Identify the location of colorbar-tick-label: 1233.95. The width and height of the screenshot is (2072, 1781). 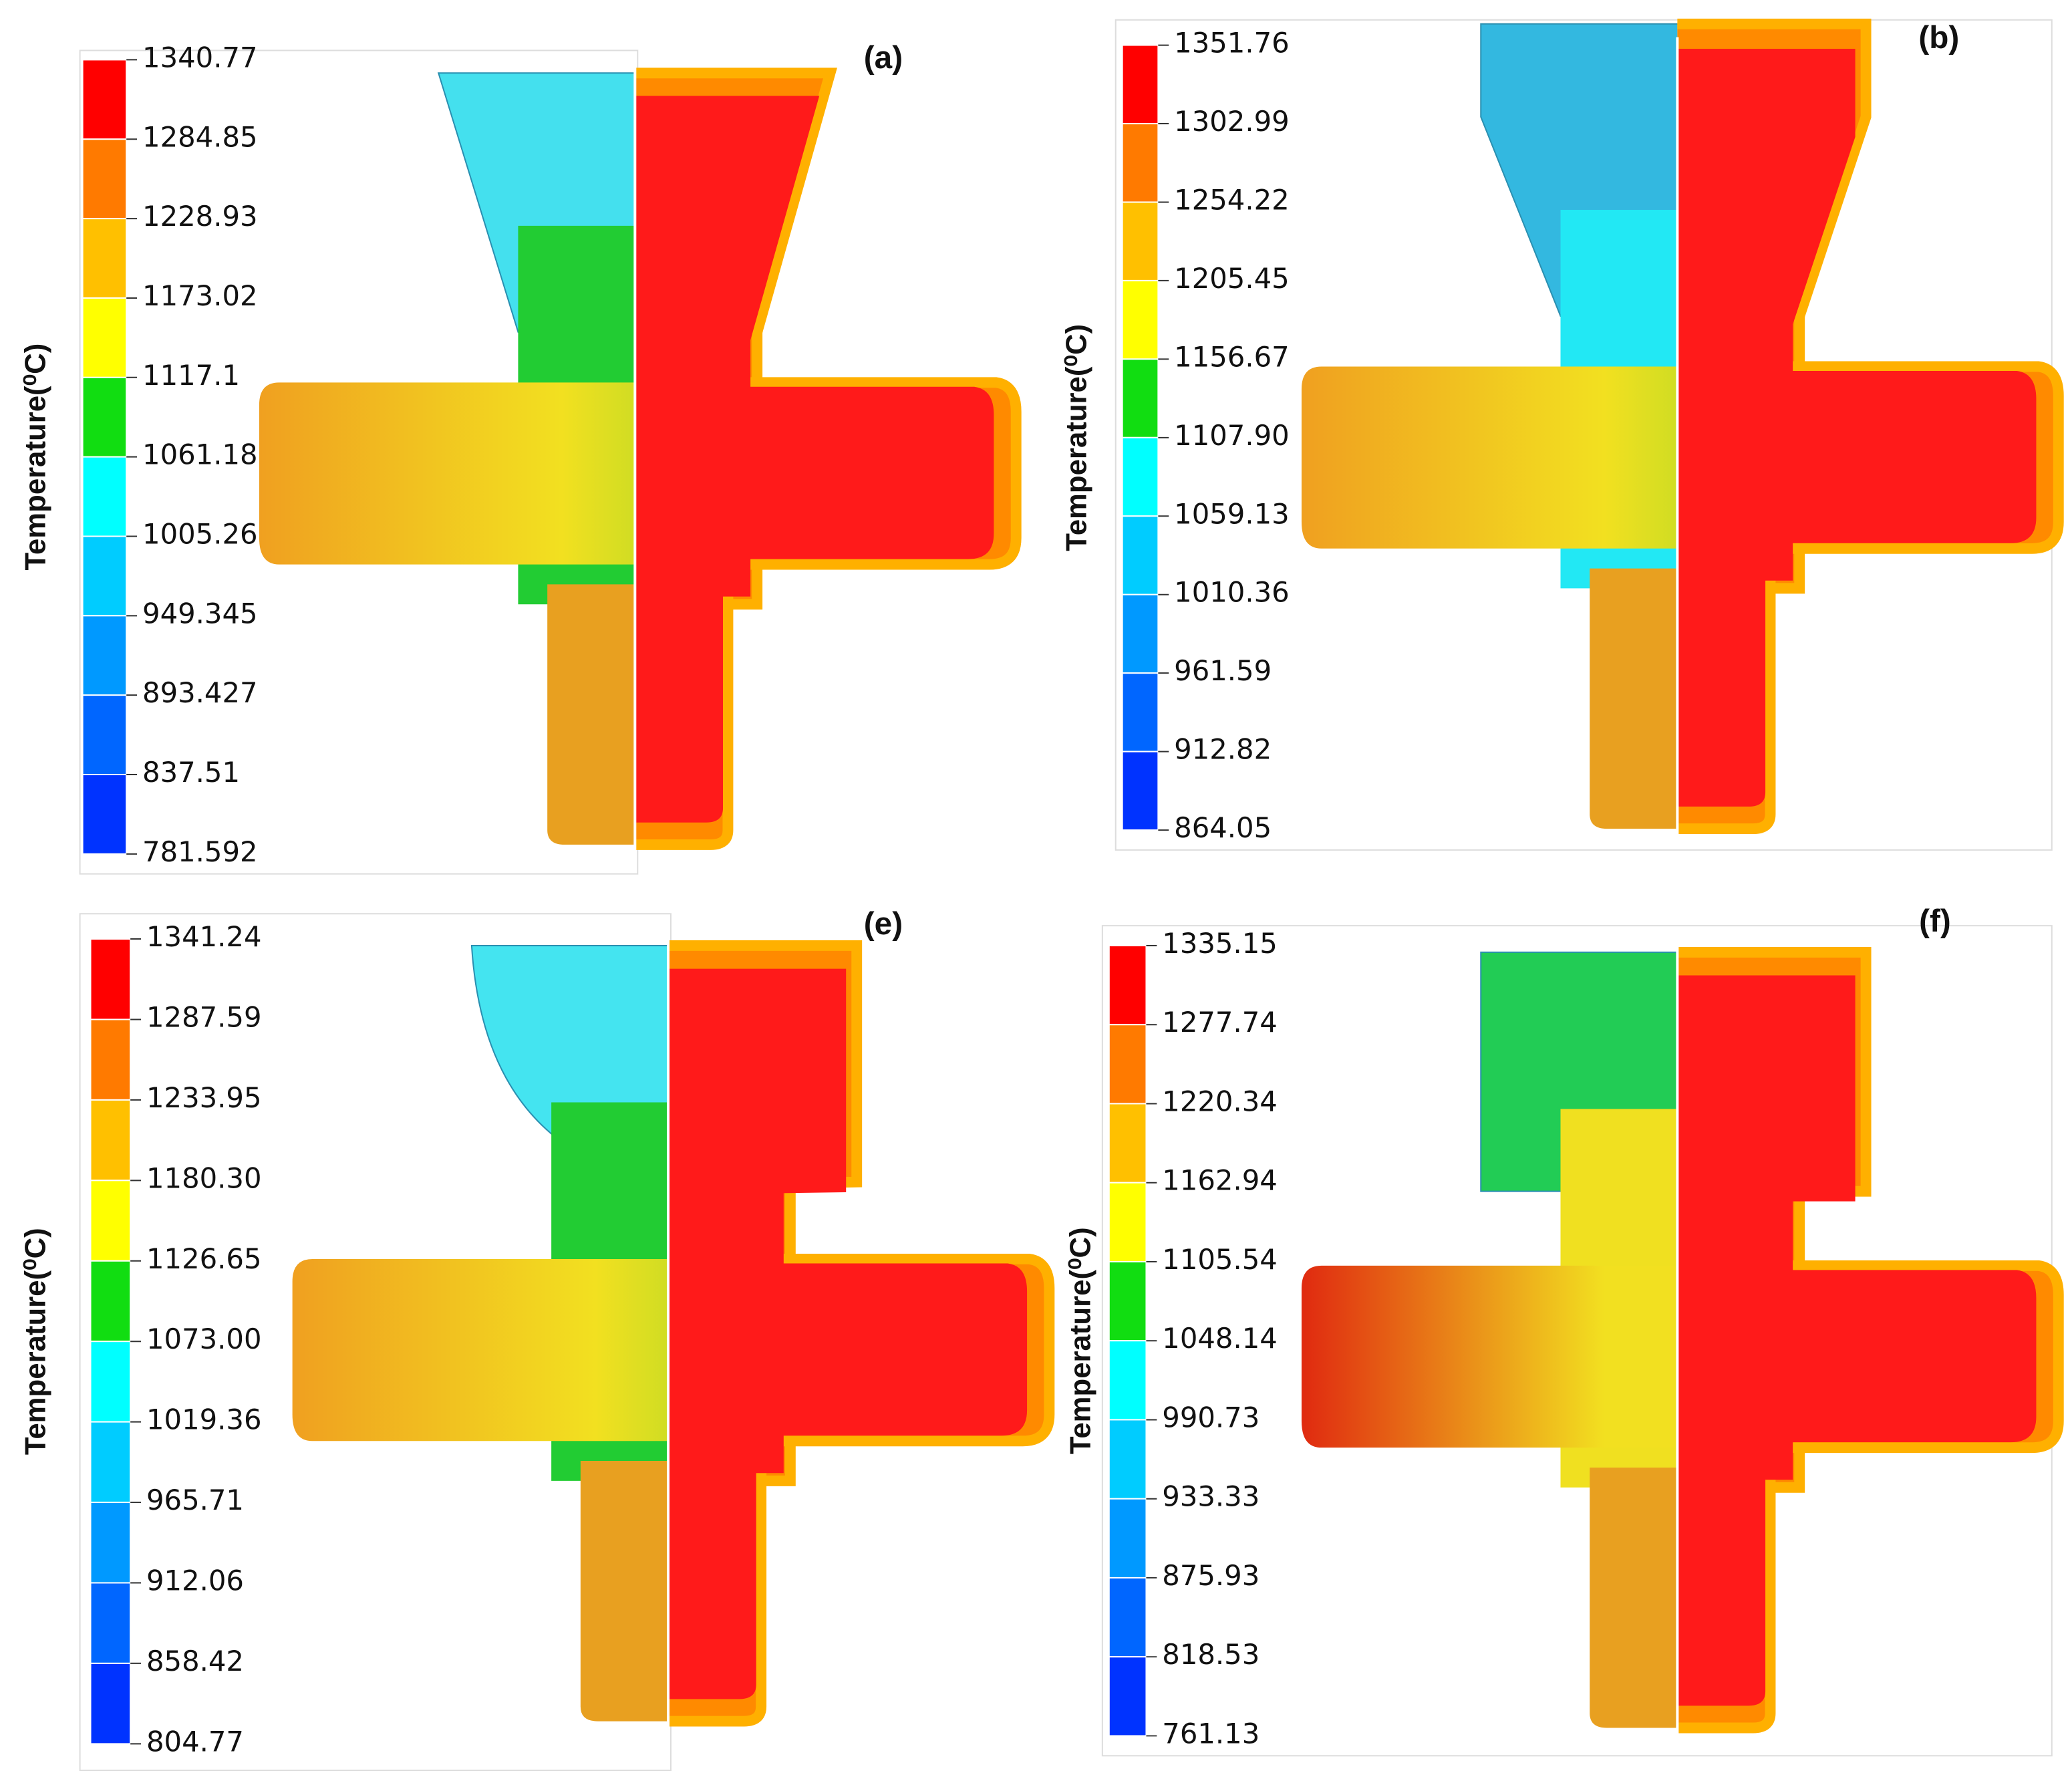
(204, 1098).